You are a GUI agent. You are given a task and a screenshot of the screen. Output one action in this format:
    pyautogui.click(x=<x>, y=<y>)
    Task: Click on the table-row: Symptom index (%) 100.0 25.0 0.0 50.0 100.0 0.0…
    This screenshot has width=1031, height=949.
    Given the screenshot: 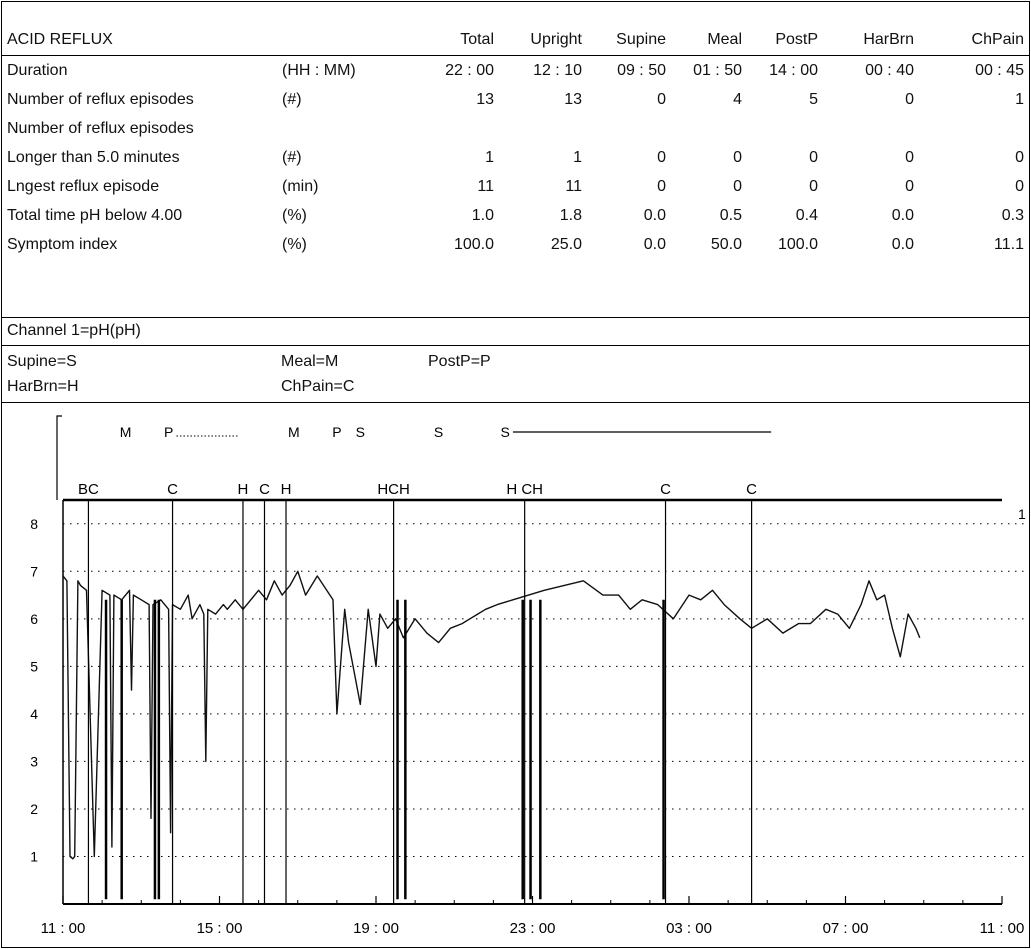 What is the action you would take?
    pyautogui.click(x=515, y=244)
    